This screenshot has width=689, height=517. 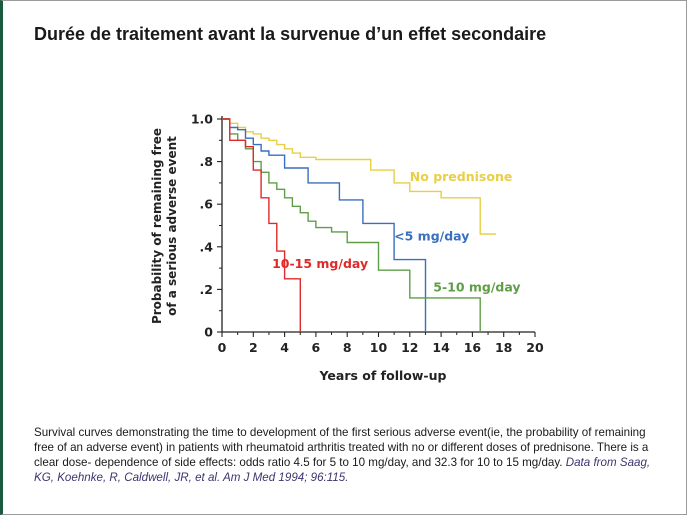 I want to click on x-tick-label: 4, so click(x=284, y=347).